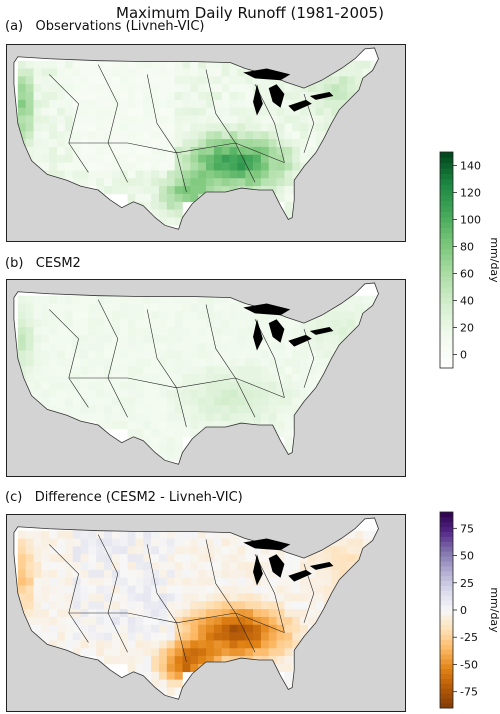  Describe the element at coordinates (467, 301) in the screenshot. I see `colorbar-runoff-tick-label: 40` at that location.